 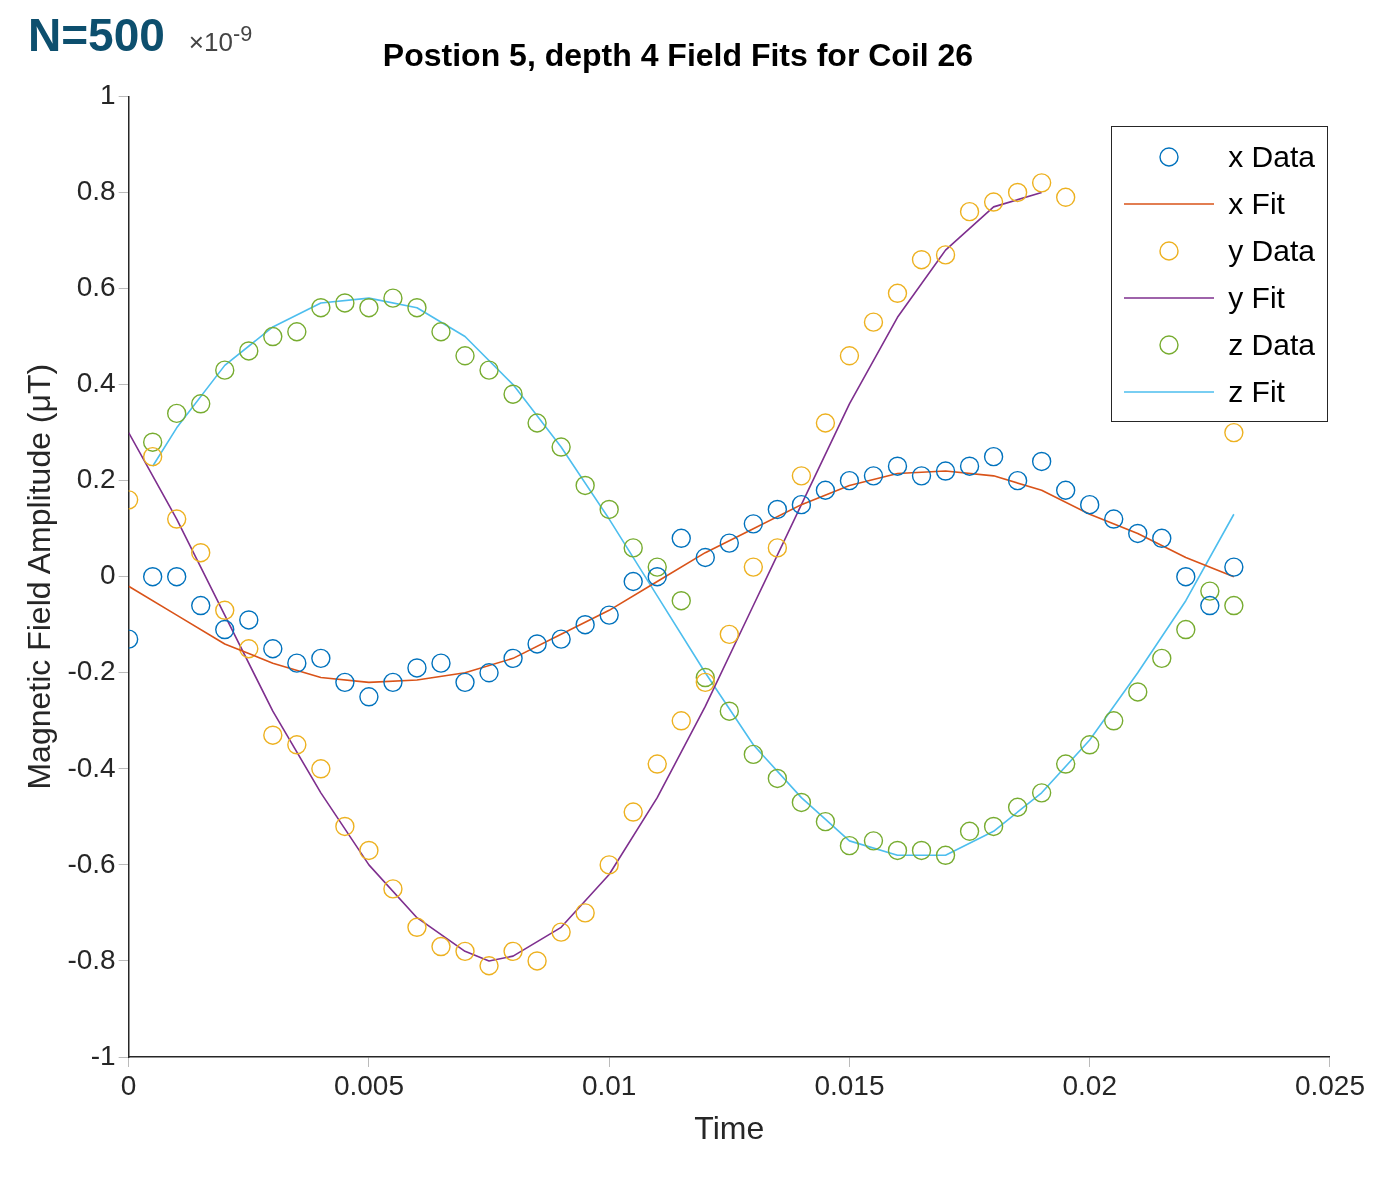 What do you see at coordinates (1271, 344) in the screenshot?
I see `legend-label: z Data` at bounding box center [1271, 344].